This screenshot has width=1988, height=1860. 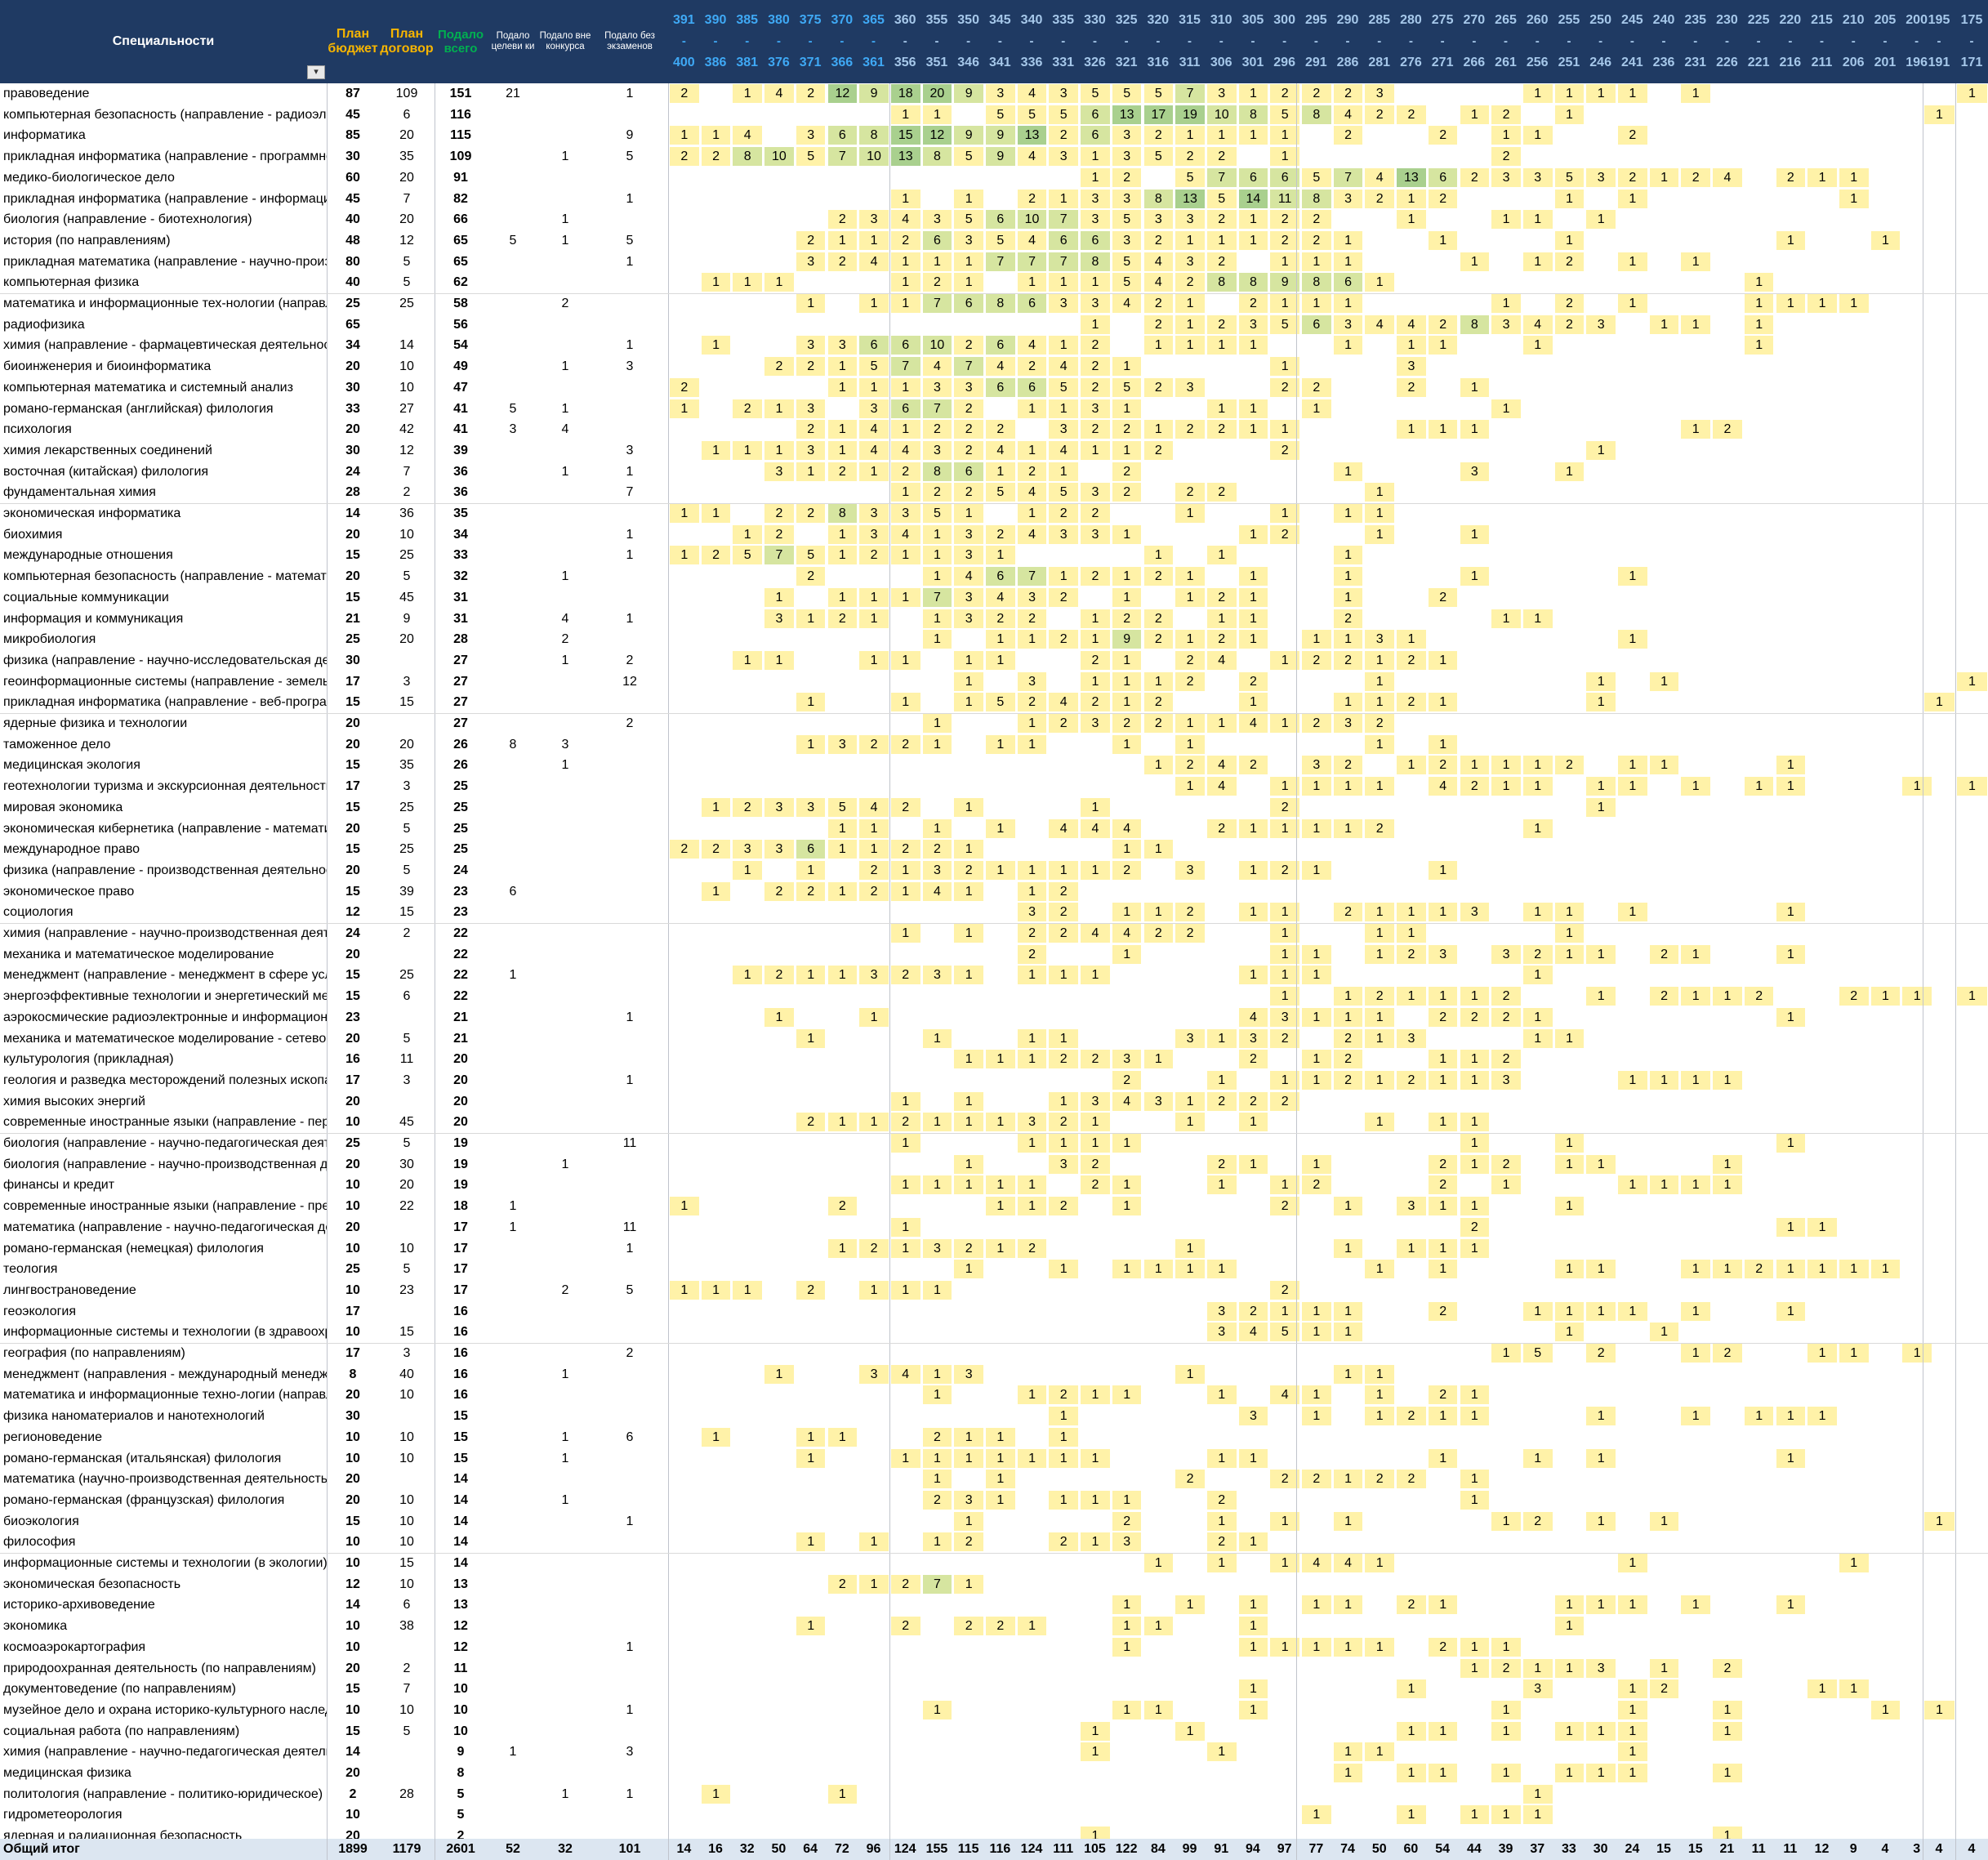 What do you see at coordinates (1939, 62) in the screenshot?
I see `score-range-end: 191` at bounding box center [1939, 62].